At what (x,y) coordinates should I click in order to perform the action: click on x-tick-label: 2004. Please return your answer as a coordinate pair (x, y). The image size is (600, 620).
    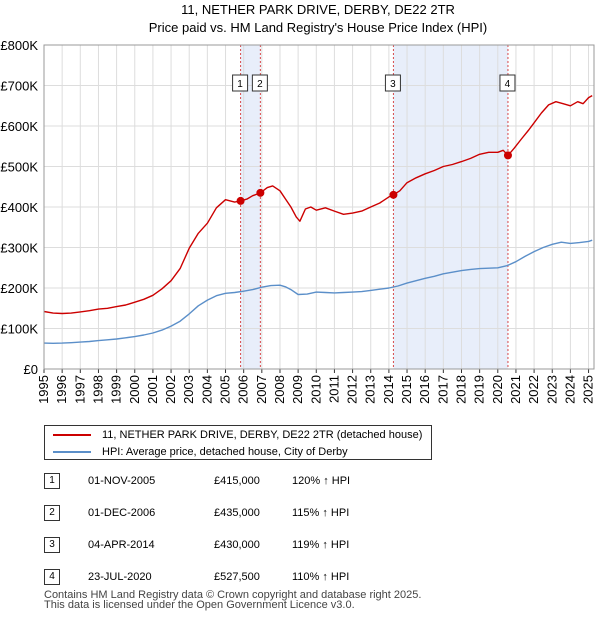
    Looking at the image, I should click on (206, 389).